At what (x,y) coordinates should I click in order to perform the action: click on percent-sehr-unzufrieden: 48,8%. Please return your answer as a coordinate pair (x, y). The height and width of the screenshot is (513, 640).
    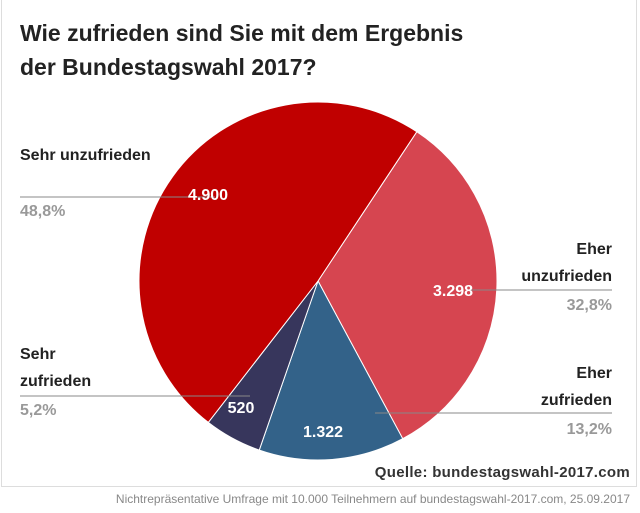
    Looking at the image, I should click on (43, 211).